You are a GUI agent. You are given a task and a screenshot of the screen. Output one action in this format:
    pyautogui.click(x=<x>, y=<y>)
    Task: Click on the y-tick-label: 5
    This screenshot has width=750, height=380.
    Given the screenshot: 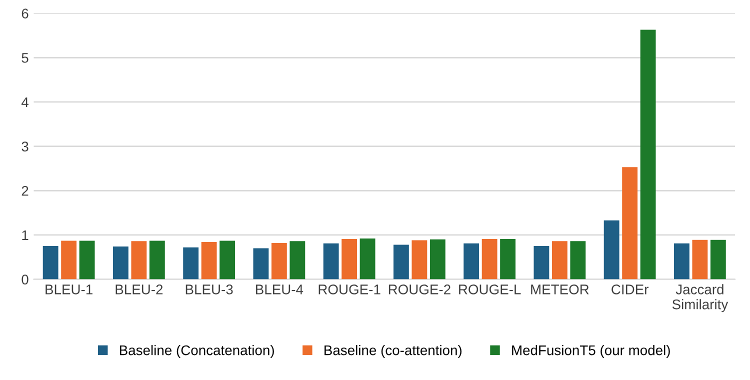 What is the action you would take?
    pyautogui.click(x=25, y=58)
    